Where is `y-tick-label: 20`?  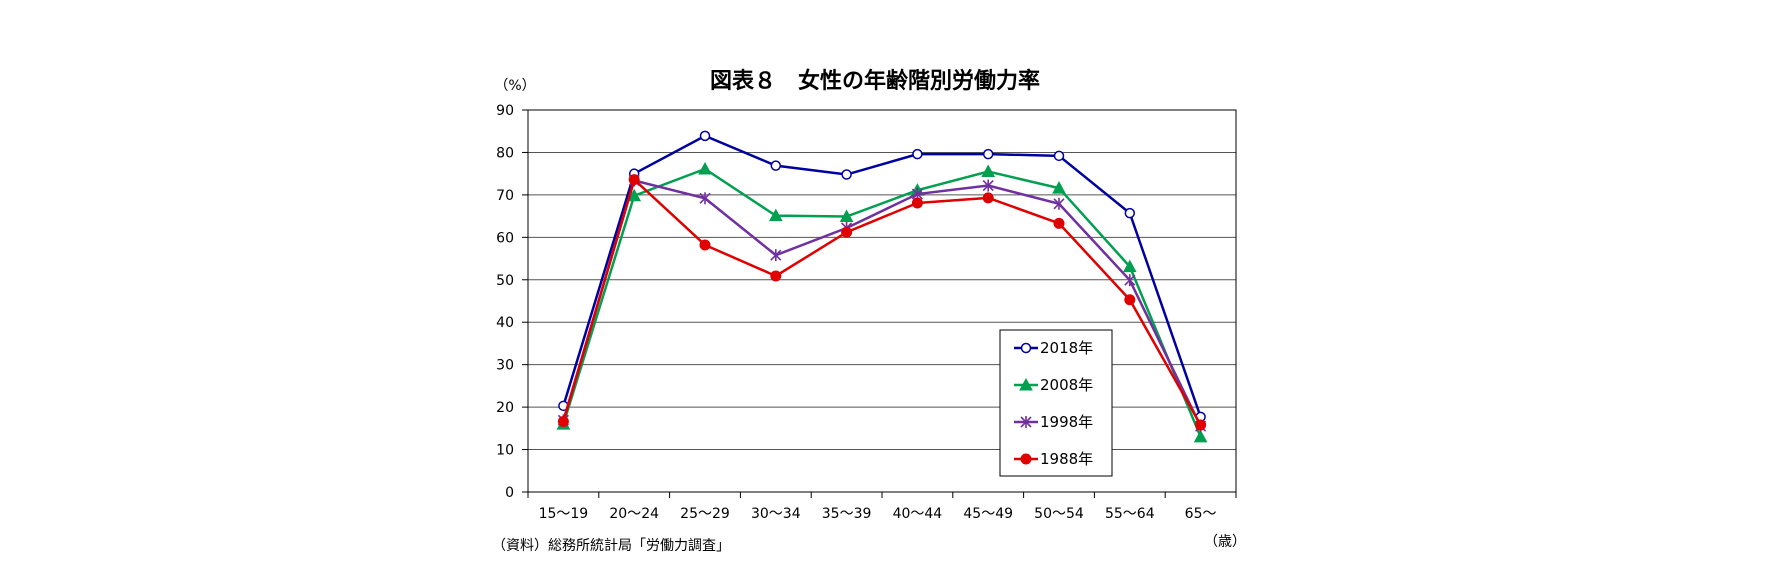 y-tick-label: 20 is located at coordinates (505, 408).